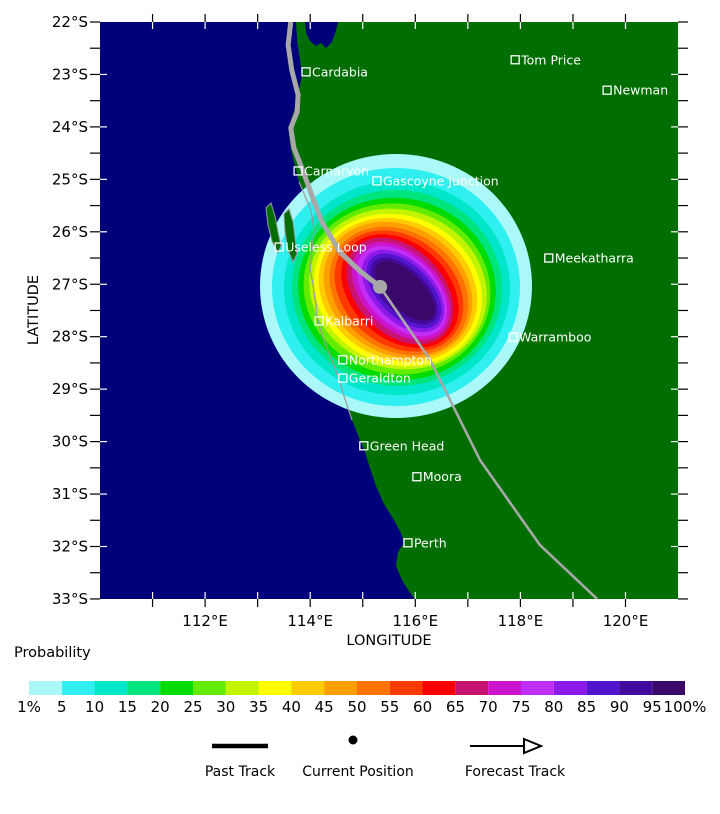 The width and height of the screenshot is (720, 814). I want to click on city-label: Cardabia, so click(340, 71).